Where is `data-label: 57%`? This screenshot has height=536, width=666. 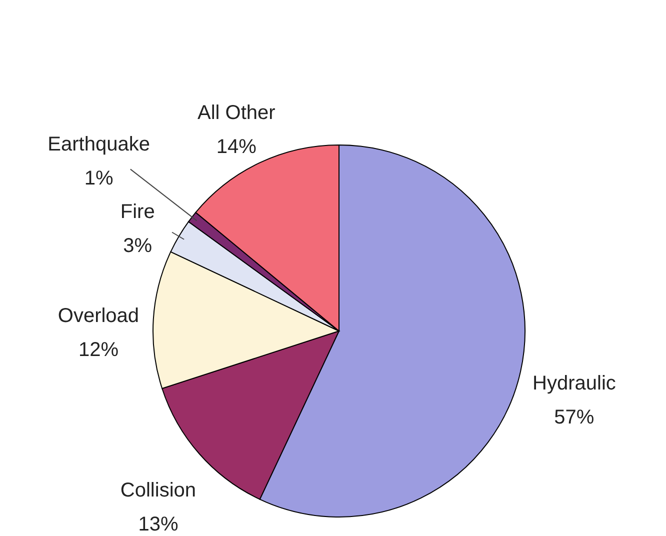
data-label: 57% is located at coordinates (574, 417).